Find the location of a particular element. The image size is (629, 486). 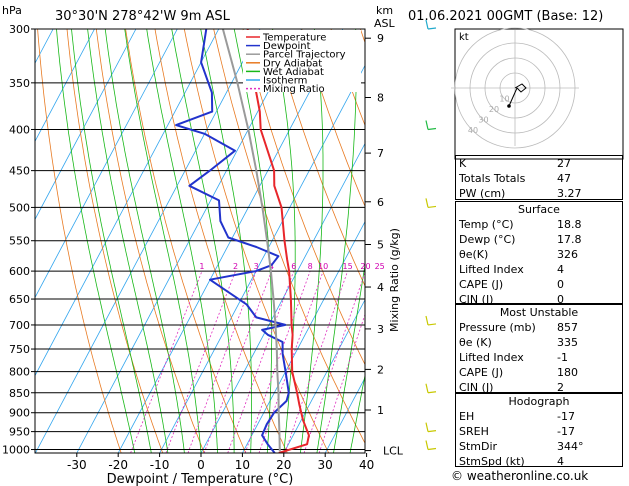

pressure-tick-label: 750 is located at coordinates (19, 349).